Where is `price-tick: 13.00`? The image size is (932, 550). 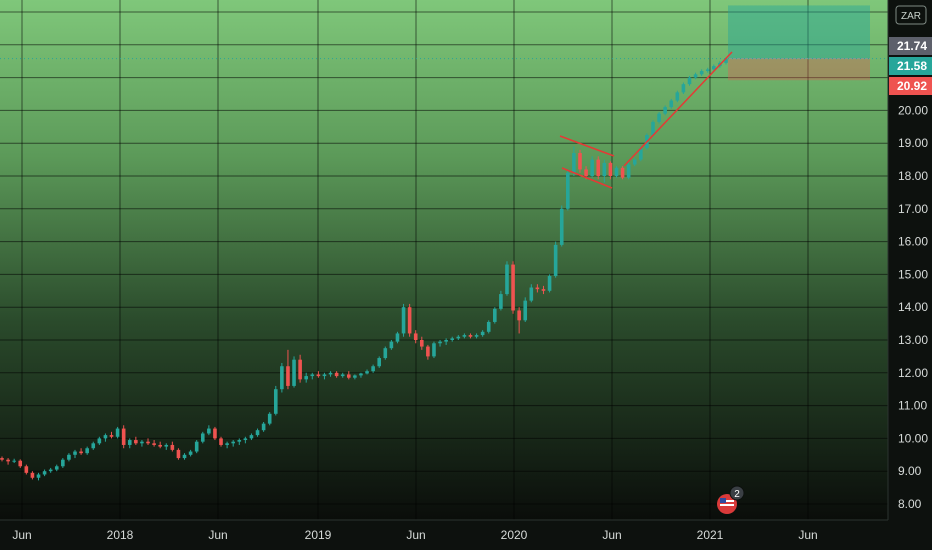 price-tick: 13.00 is located at coordinates (913, 340).